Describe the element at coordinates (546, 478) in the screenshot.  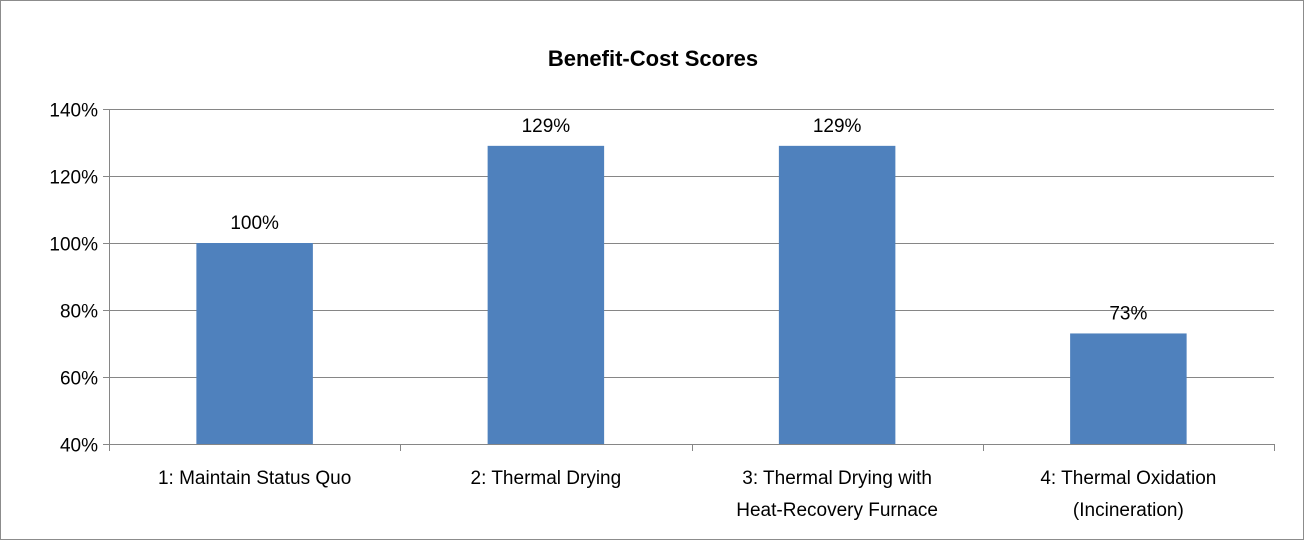
I see `x-category-label: 2: Thermal Drying` at that location.